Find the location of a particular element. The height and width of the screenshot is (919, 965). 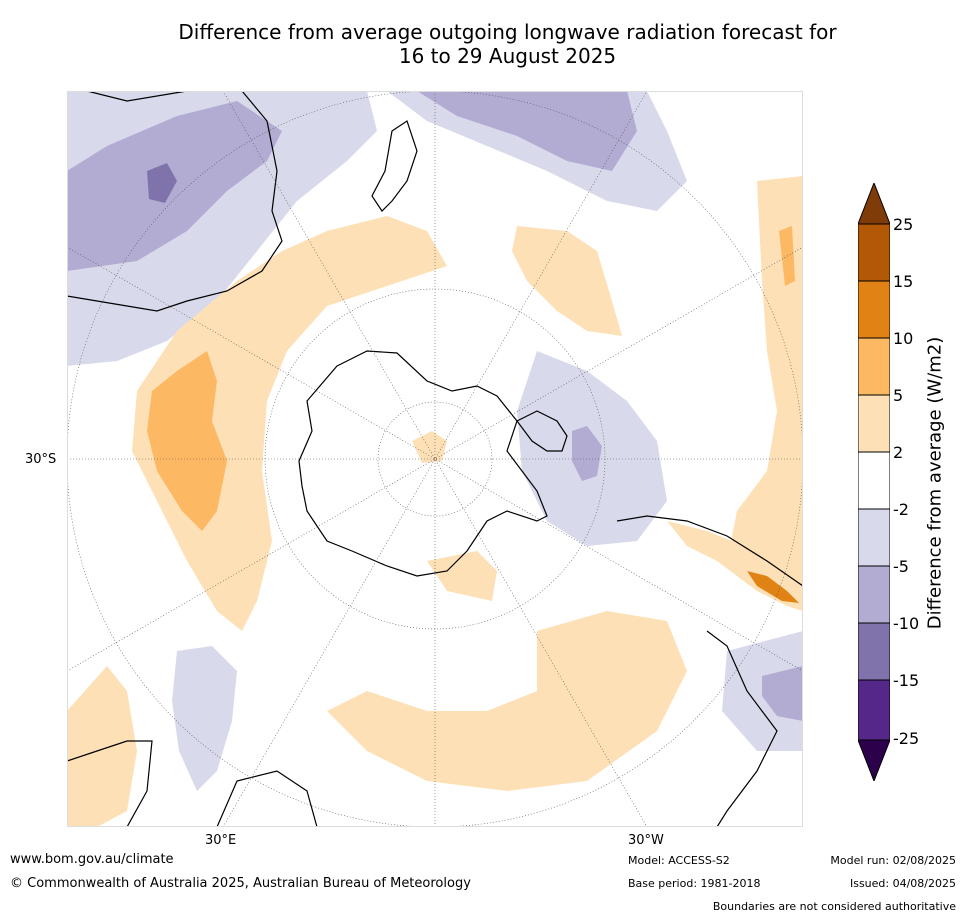

anomaly-neg-west-pacific-core is located at coordinates (174, 186).